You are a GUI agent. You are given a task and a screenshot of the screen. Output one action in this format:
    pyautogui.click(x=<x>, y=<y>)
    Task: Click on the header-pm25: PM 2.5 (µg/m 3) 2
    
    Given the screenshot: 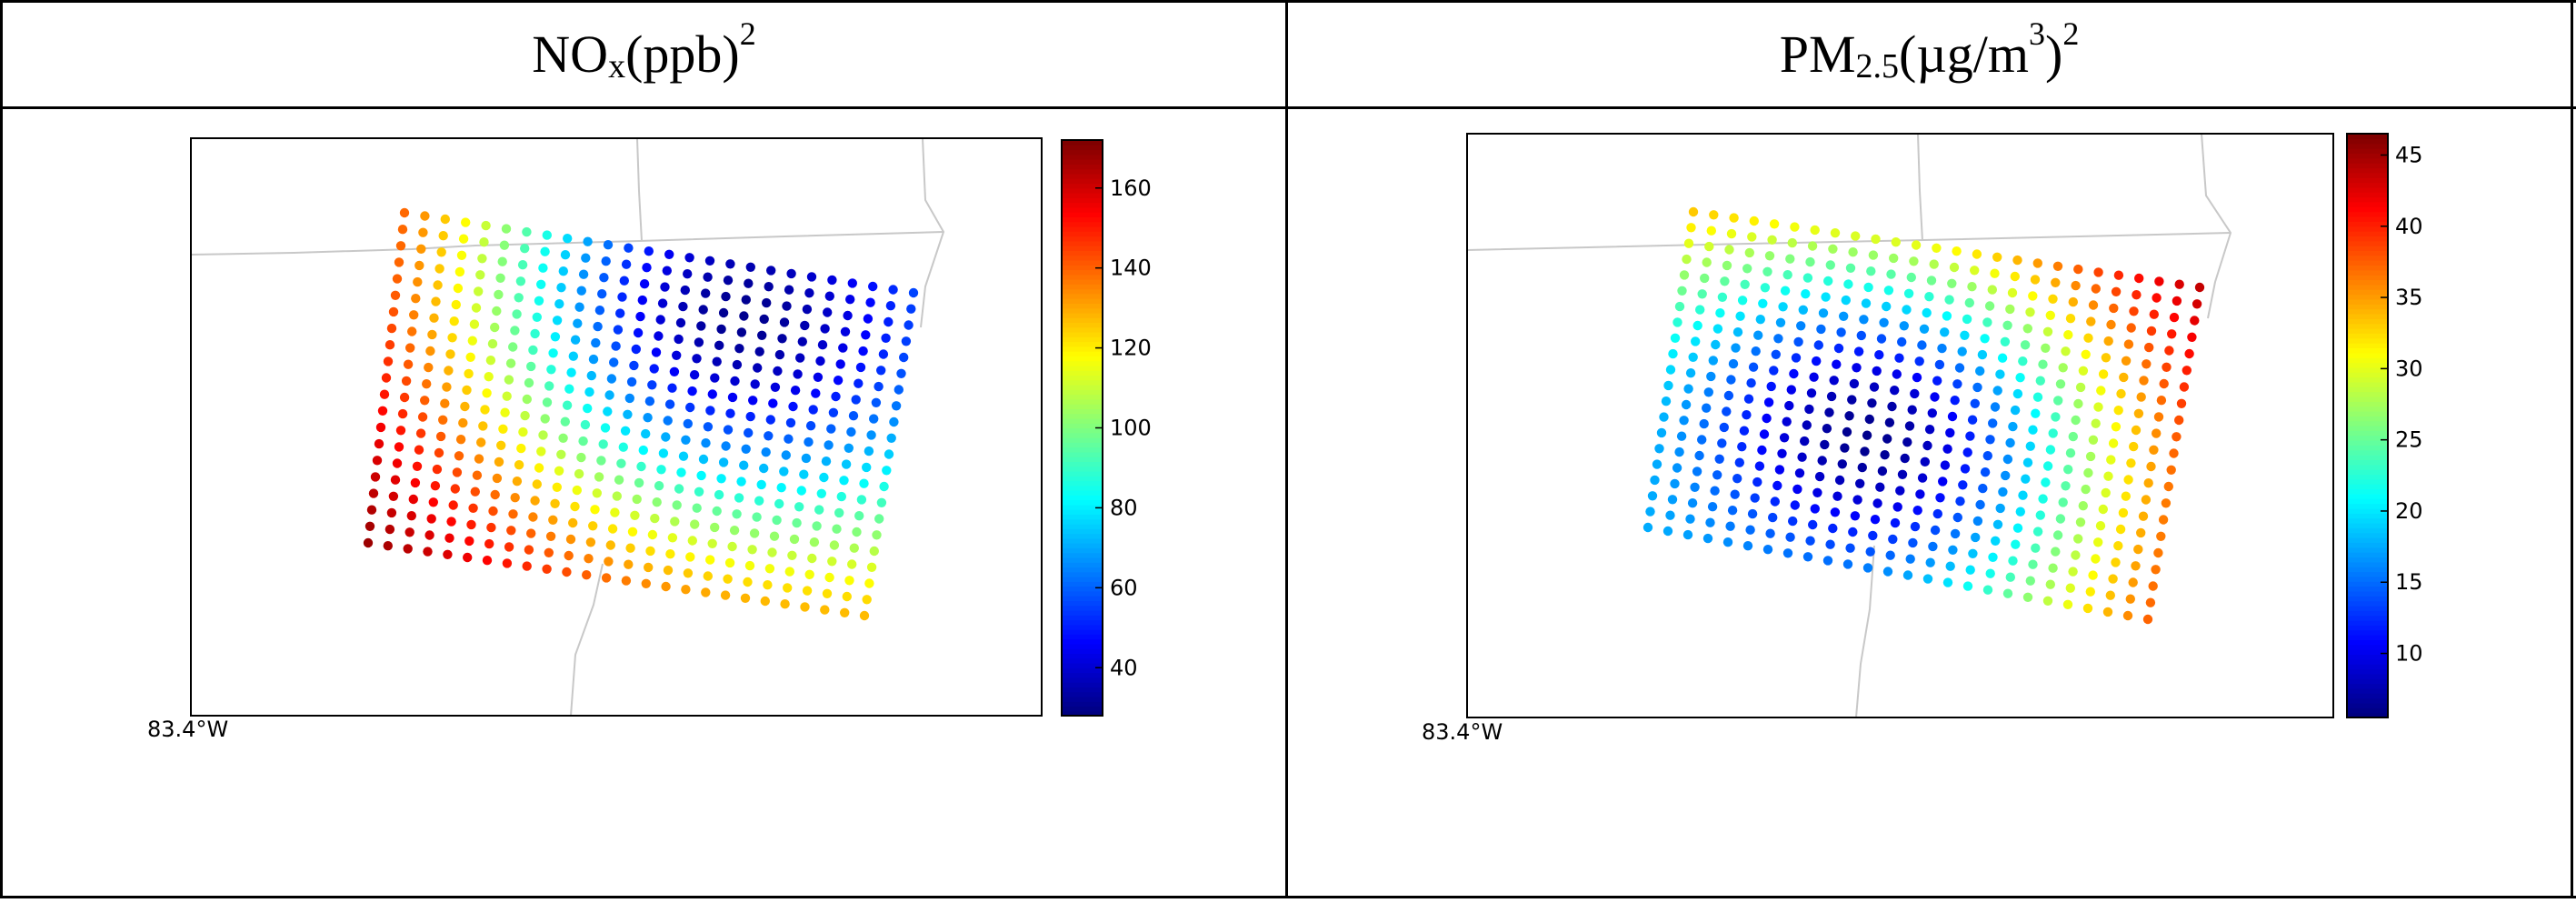 What is the action you would take?
    pyautogui.click(x=1930, y=53)
    